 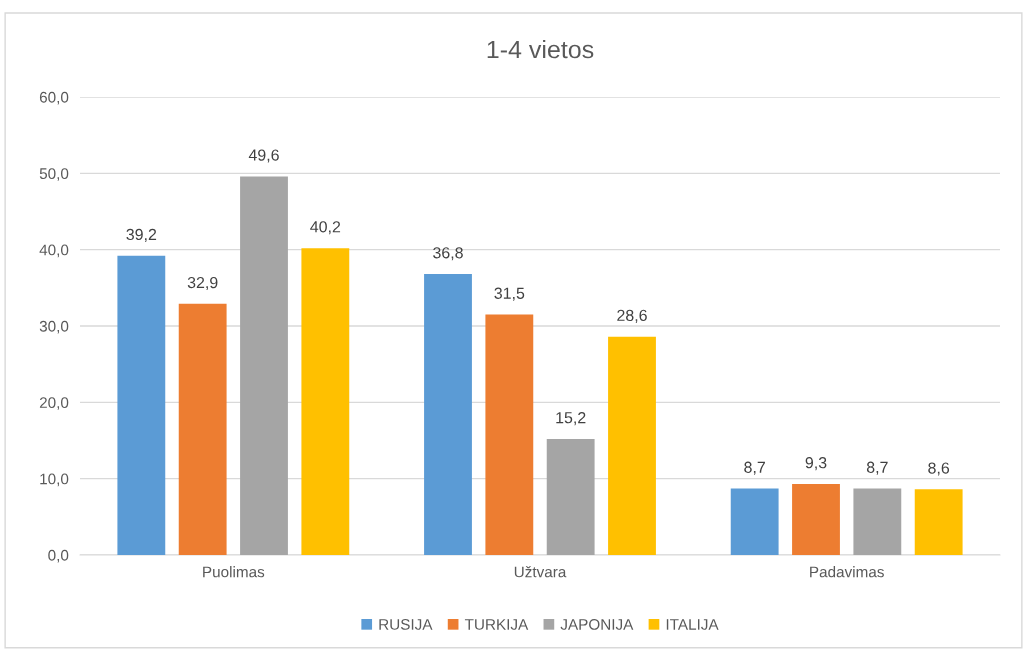 I want to click on legend-label: ITALIJA, so click(x=692, y=624).